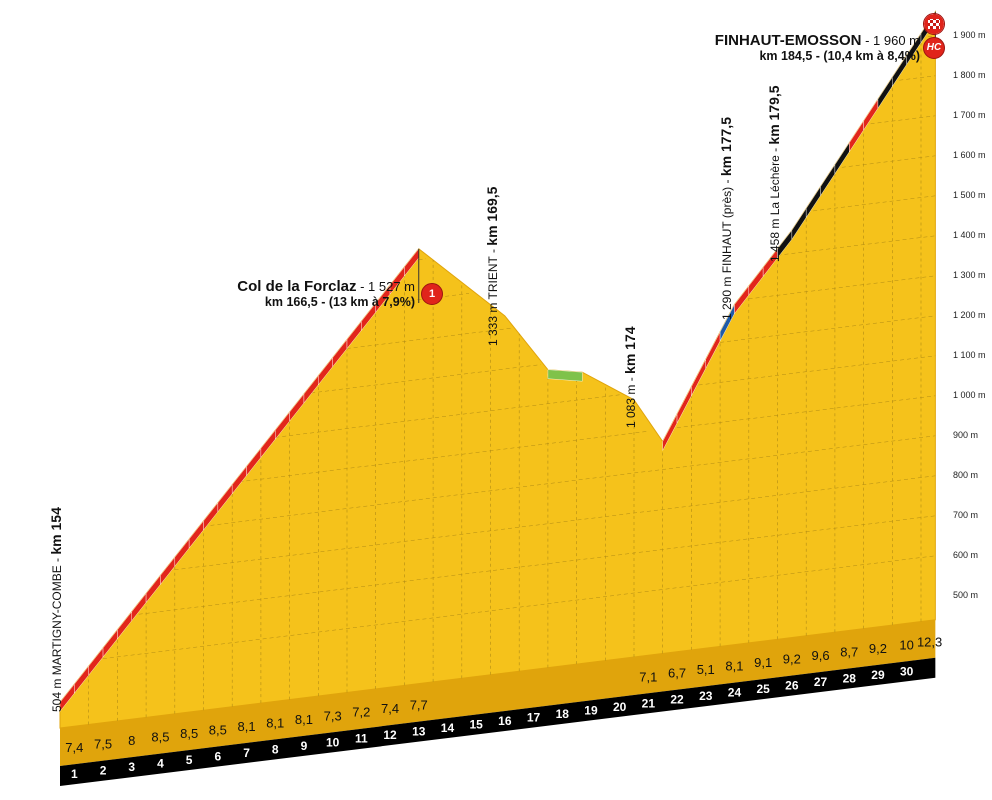 This screenshot has height=800, width=992. What do you see at coordinates (419, 705) in the screenshot?
I see `gradient-label: 7,7` at bounding box center [419, 705].